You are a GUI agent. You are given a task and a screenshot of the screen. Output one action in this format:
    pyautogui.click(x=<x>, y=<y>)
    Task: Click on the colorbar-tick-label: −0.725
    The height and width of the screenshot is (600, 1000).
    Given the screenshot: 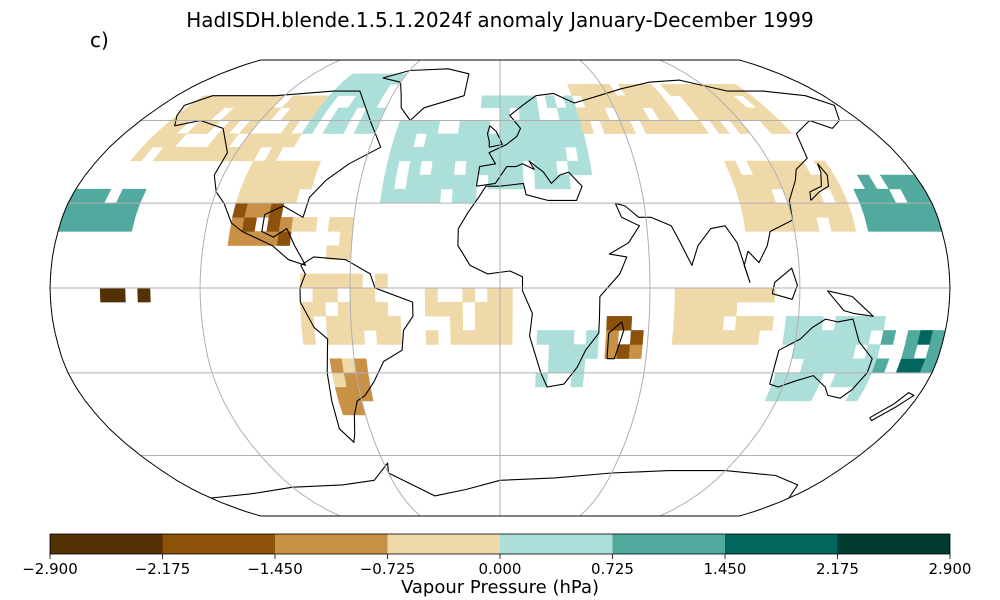 What is the action you would take?
    pyautogui.click(x=388, y=569)
    